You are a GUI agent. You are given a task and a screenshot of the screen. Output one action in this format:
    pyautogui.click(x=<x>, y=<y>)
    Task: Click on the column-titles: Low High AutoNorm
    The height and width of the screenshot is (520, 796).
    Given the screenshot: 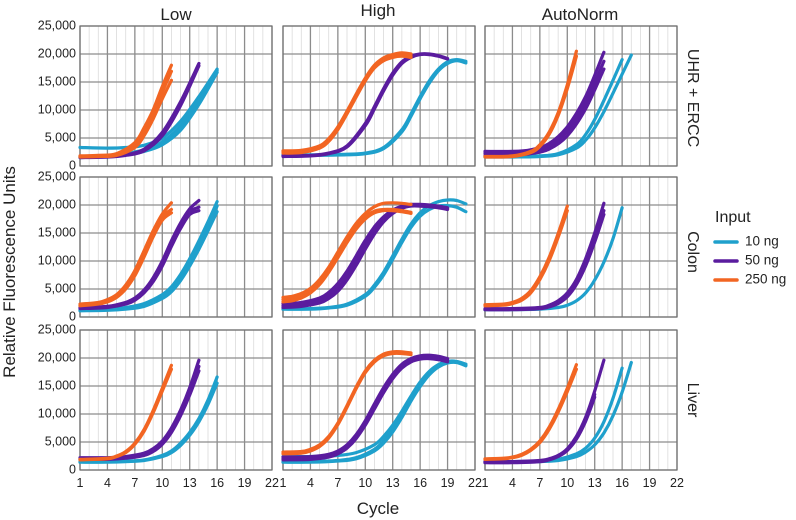 What is the action you would take?
    pyautogui.click(x=389, y=12)
    